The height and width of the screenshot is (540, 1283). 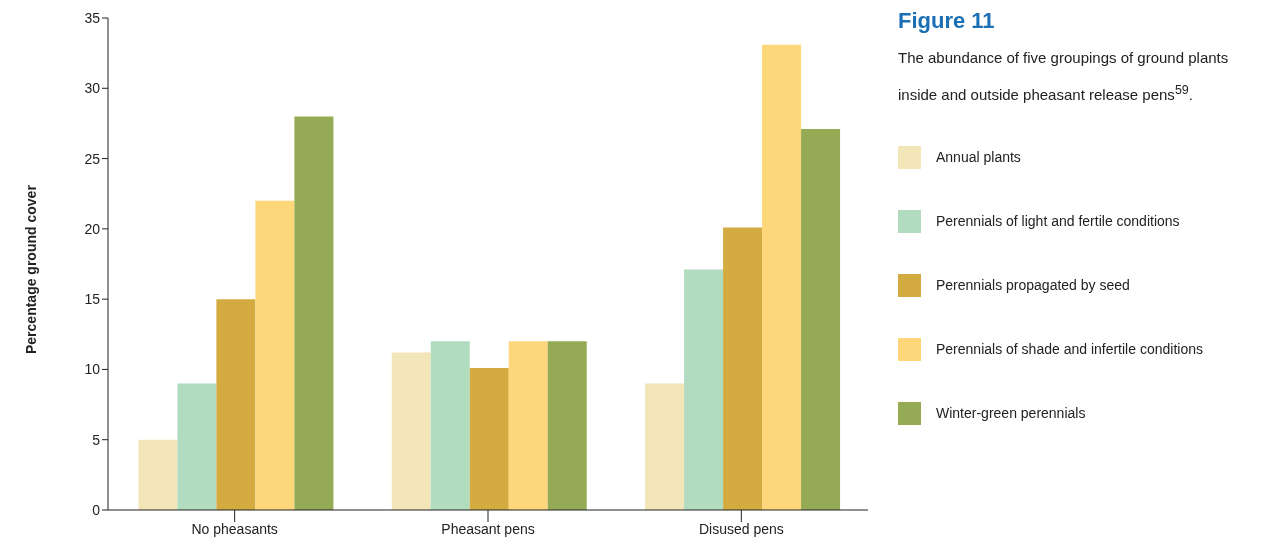 I want to click on x-tick-label: Disused pens, so click(x=741, y=528).